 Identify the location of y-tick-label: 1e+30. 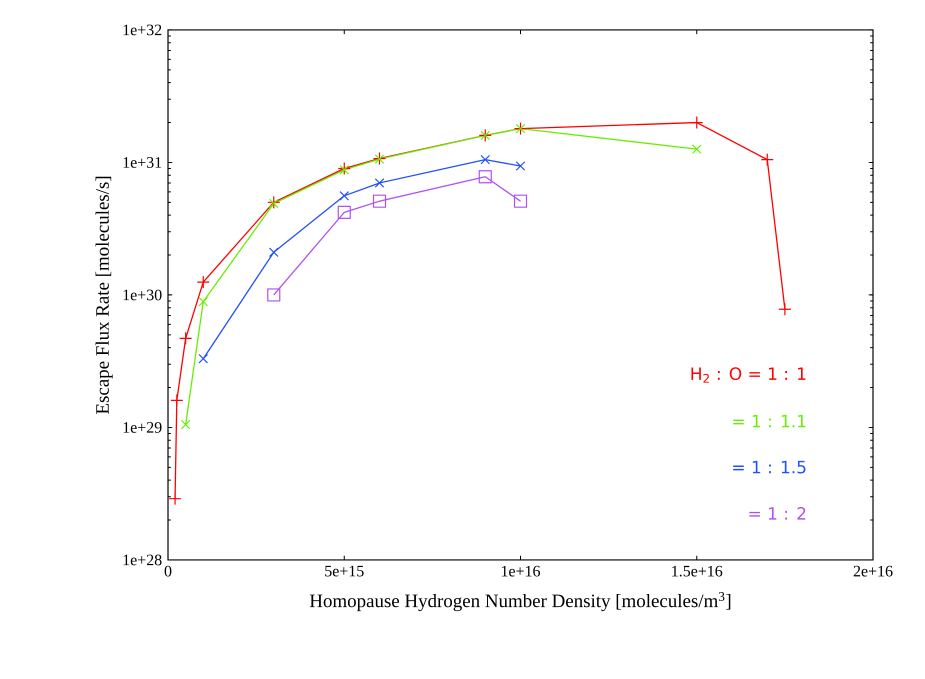
(143, 295).